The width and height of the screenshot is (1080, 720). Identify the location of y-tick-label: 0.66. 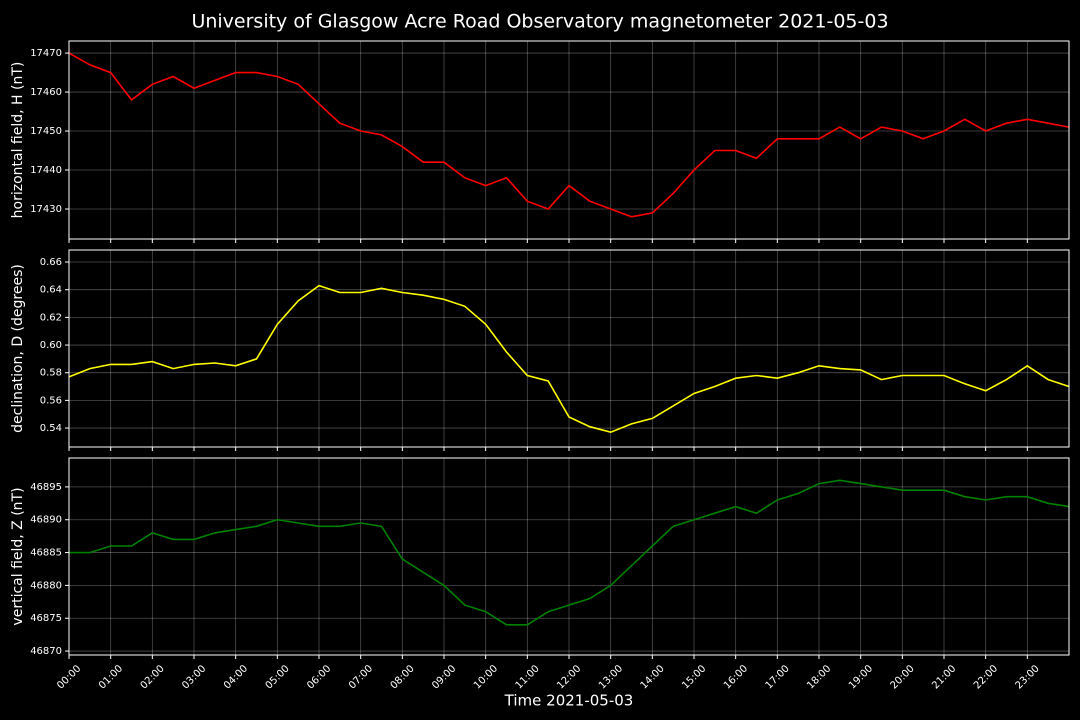
(51, 262).